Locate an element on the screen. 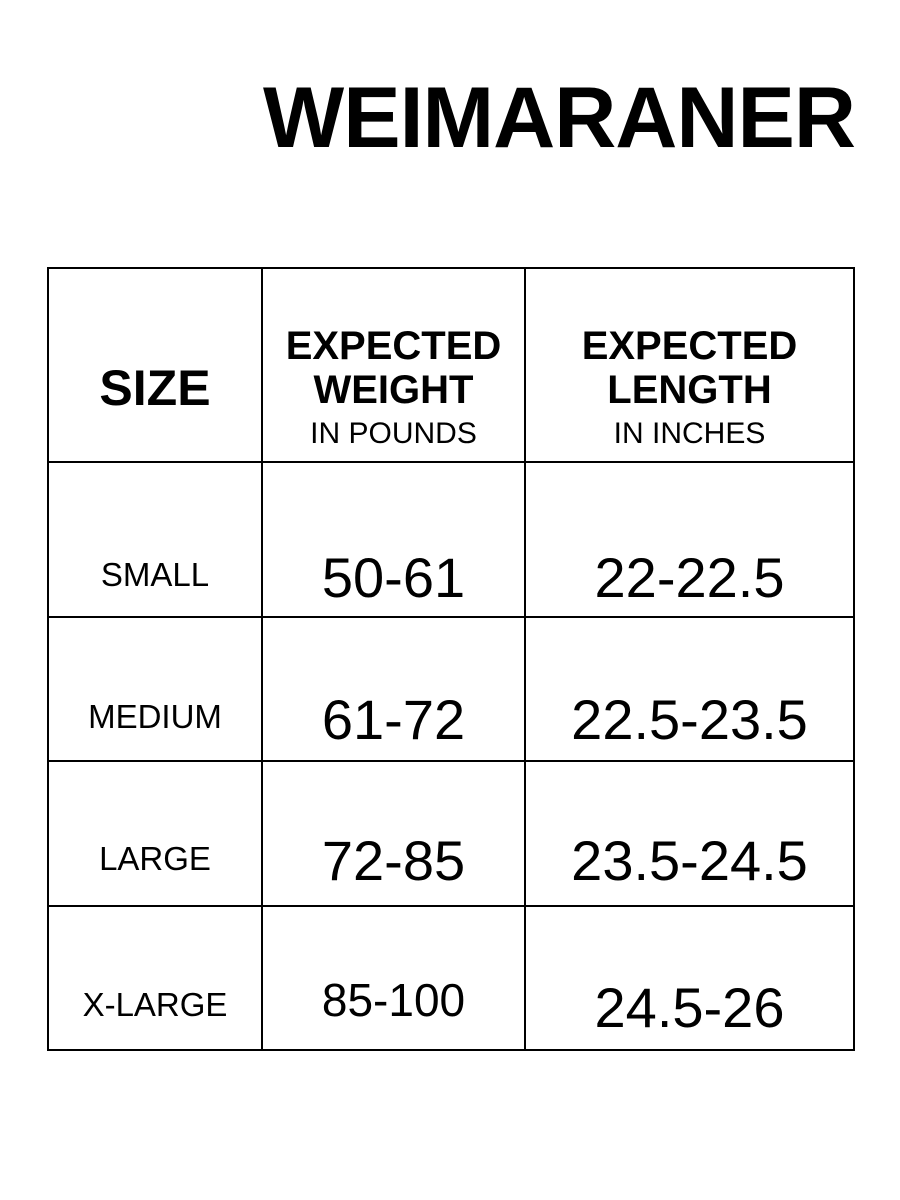 The height and width of the screenshot is (1200, 900). header-length-line1: EXPECTED is located at coordinates (689, 346).